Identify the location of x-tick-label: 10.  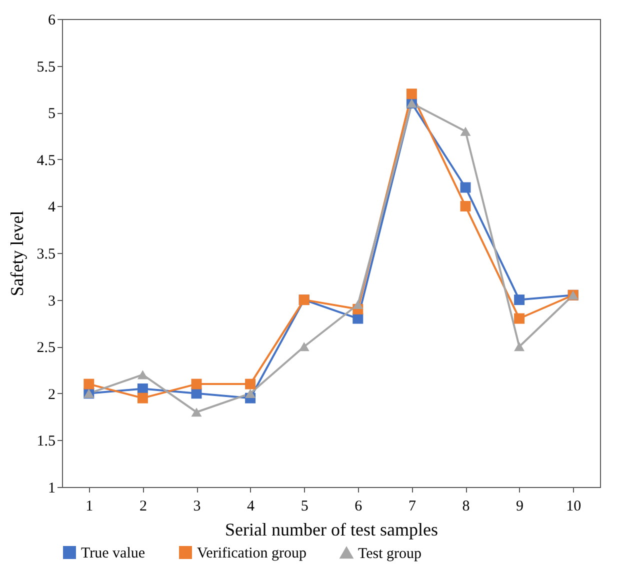
(574, 506).